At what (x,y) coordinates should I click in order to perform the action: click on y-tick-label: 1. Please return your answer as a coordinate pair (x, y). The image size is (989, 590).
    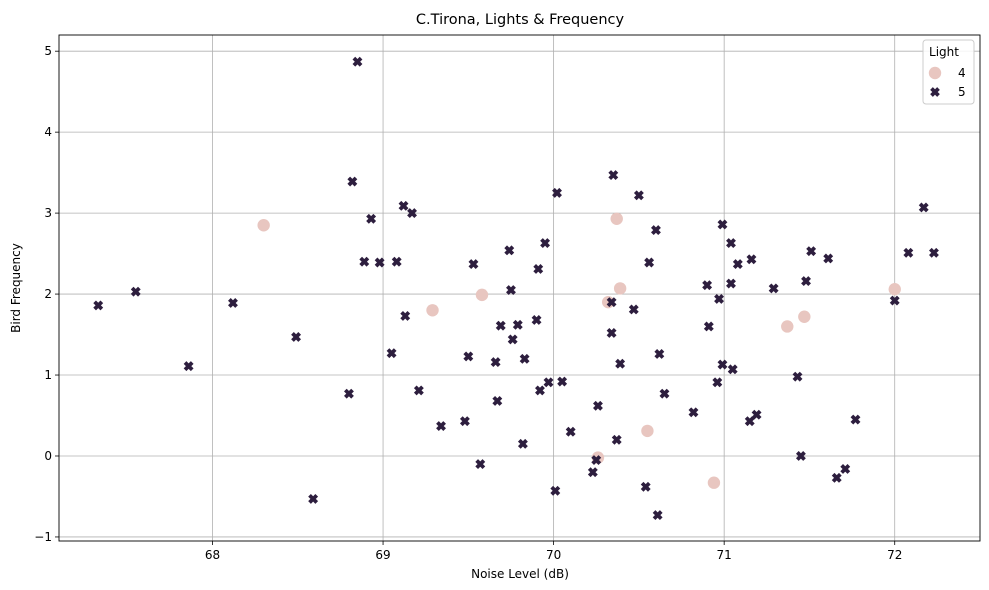
    Looking at the image, I should click on (48, 375).